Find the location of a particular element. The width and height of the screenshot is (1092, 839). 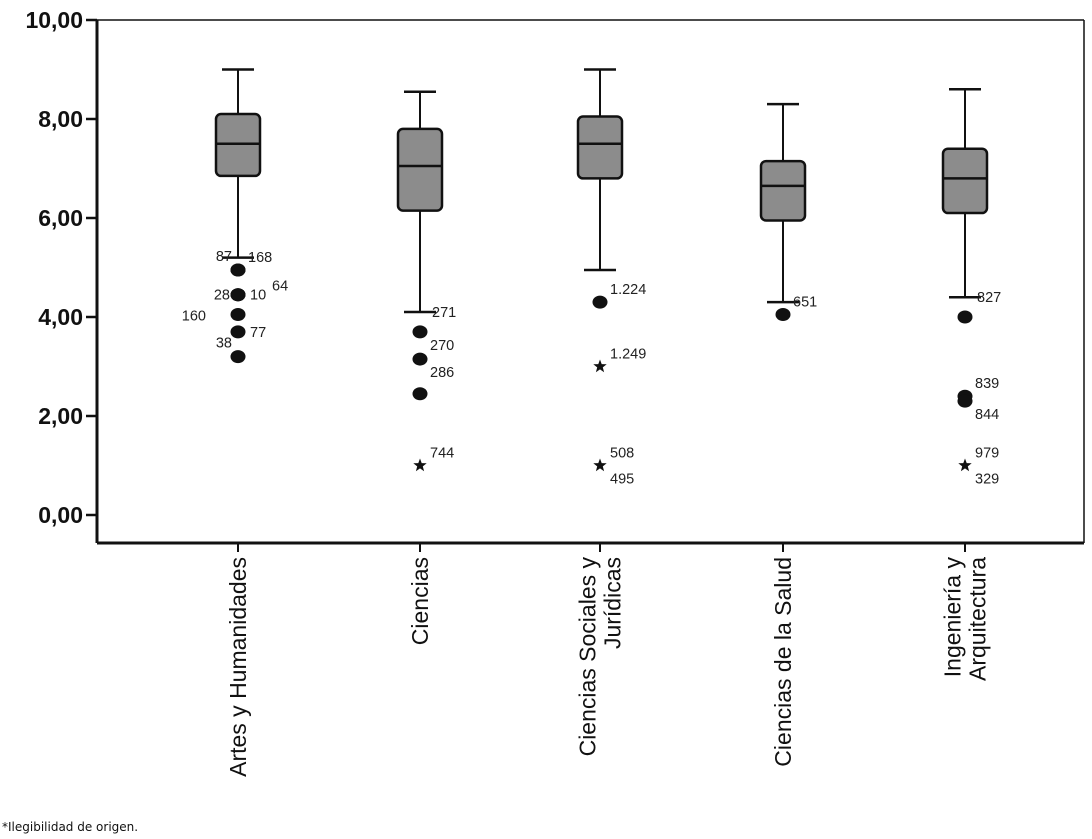

outlier-label: 77 is located at coordinates (258, 333).